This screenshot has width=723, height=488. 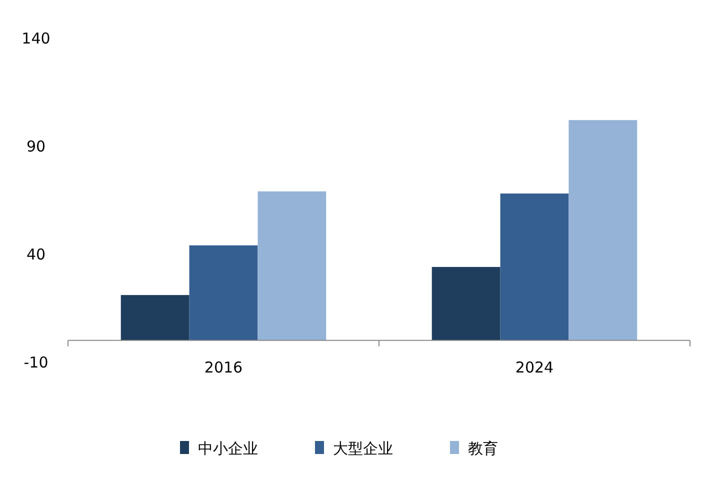 What do you see at coordinates (36, 38) in the screenshot?
I see `y-tick-label: 140` at bounding box center [36, 38].